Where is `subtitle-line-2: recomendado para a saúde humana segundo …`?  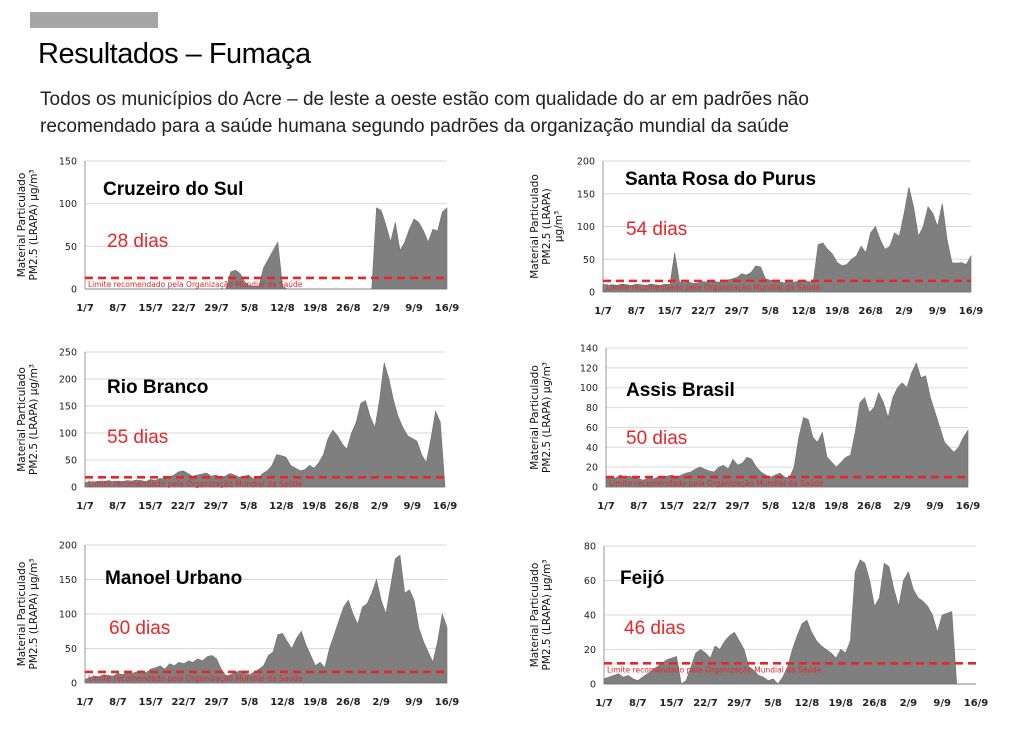 subtitle-line-2: recomendado para a saúde humana segundo … is located at coordinates (414, 126).